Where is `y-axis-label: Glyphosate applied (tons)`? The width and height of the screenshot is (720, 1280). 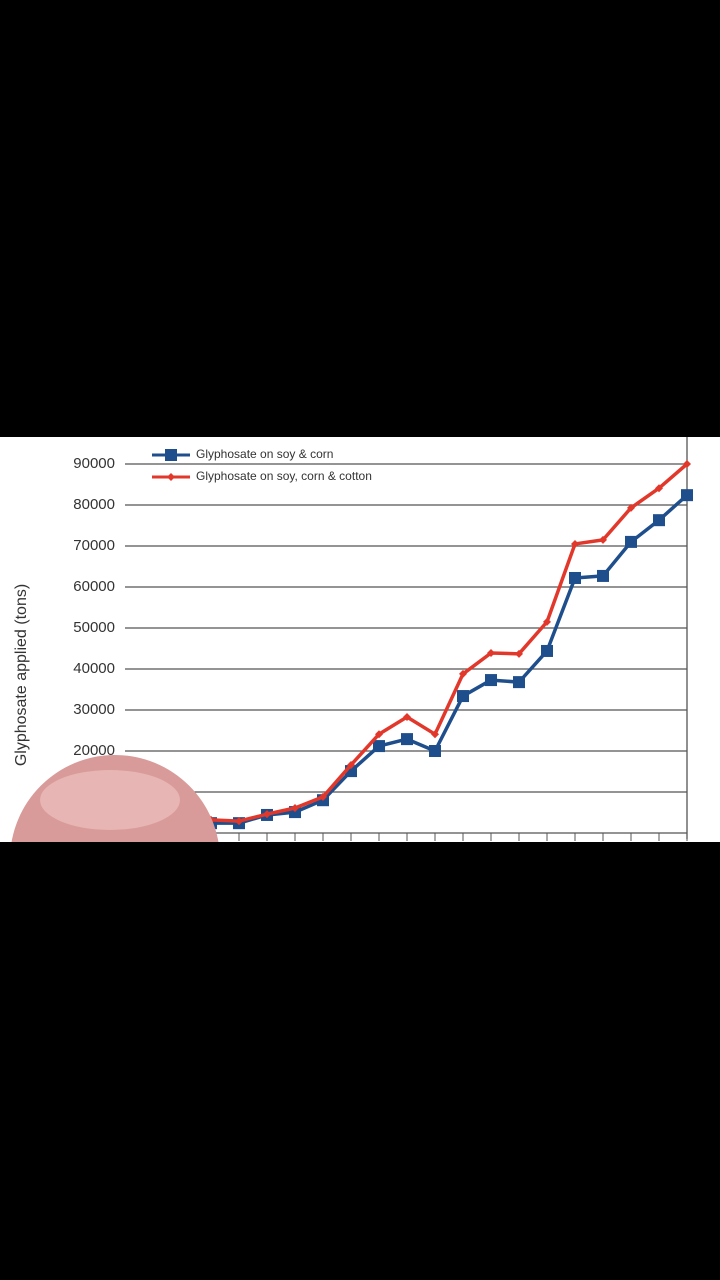
y-axis-label: Glyphosate applied (tons) is located at coordinates (21, 675).